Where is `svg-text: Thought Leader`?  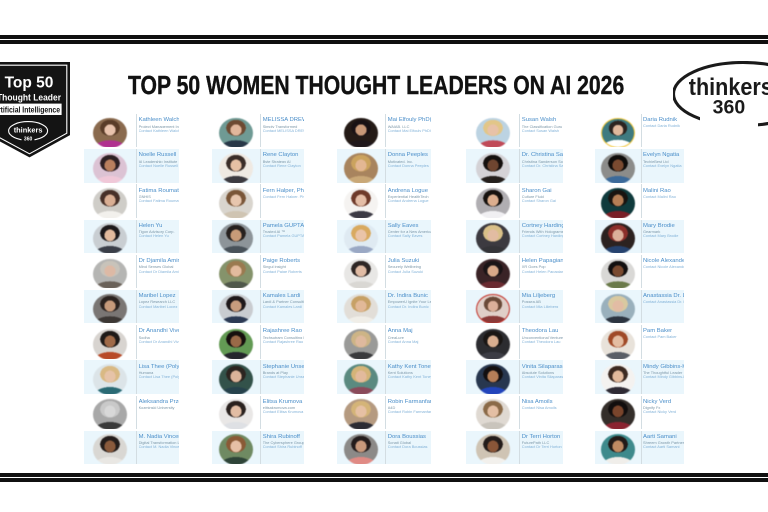
svg-text: Thought Leader is located at coordinates (30, 97).